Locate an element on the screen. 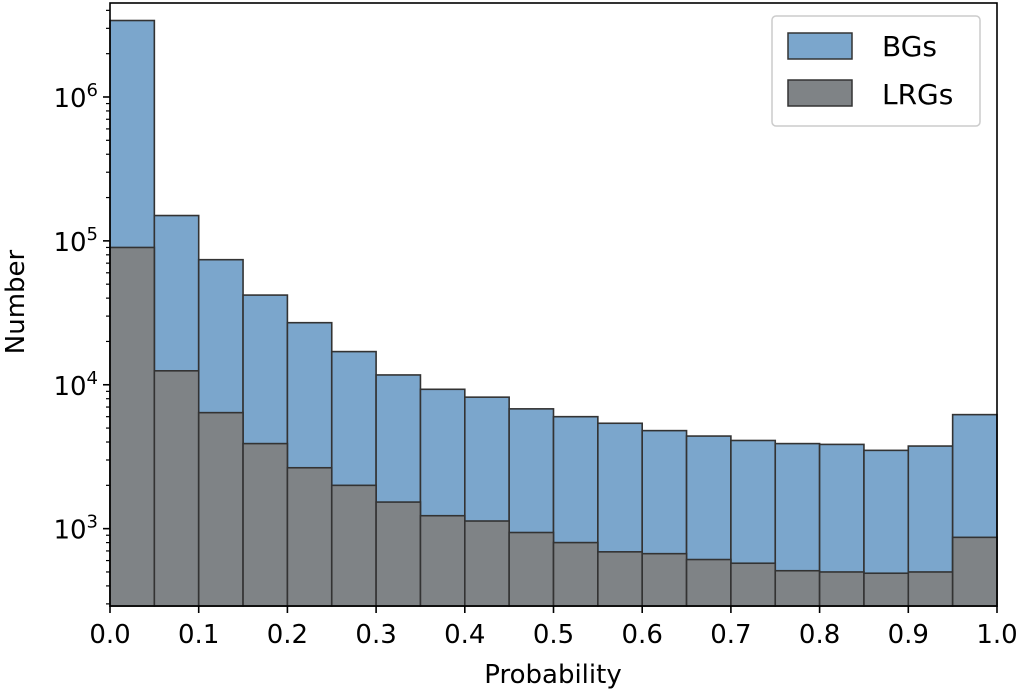  x-tick-label: 0.0 is located at coordinates (109, 635).